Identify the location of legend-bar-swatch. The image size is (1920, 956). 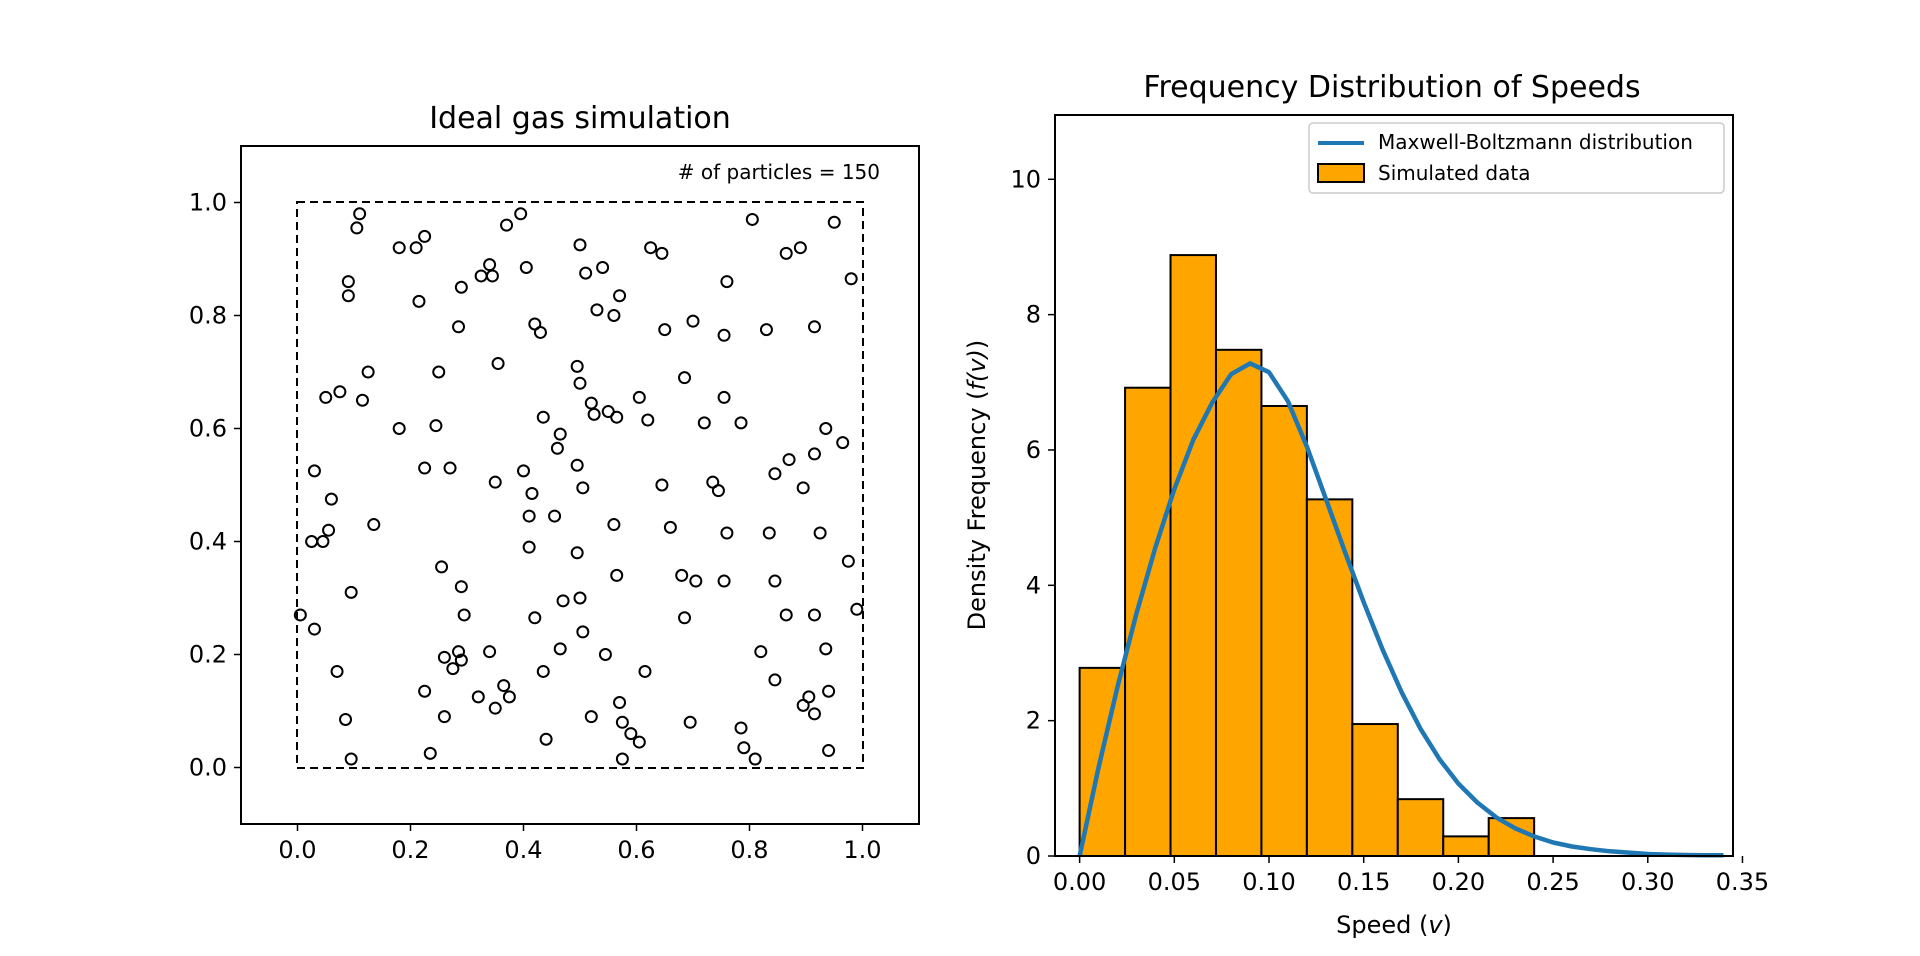
(1341, 173).